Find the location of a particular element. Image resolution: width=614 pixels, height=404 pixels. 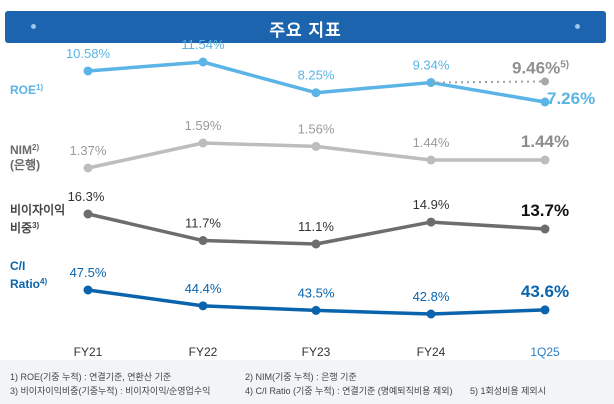

footnote-1: 1) ROE(기중 누적) : 연결기준, 연환산 기준 is located at coordinates (91, 377).